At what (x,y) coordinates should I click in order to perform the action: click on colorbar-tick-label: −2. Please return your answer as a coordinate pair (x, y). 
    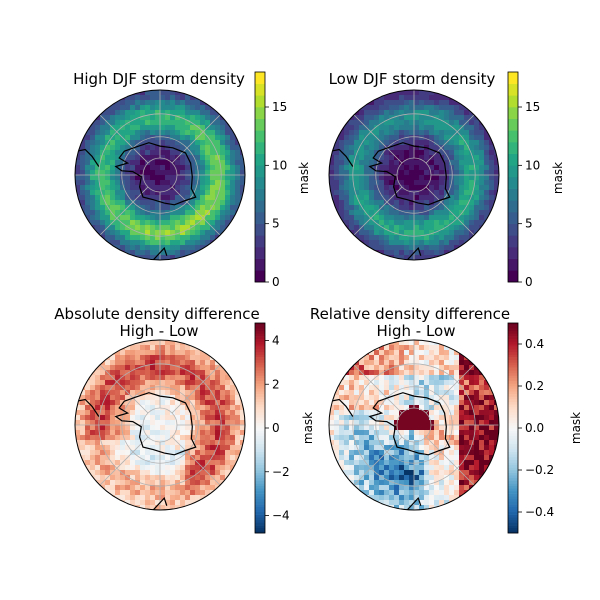
    Looking at the image, I should click on (281, 472).